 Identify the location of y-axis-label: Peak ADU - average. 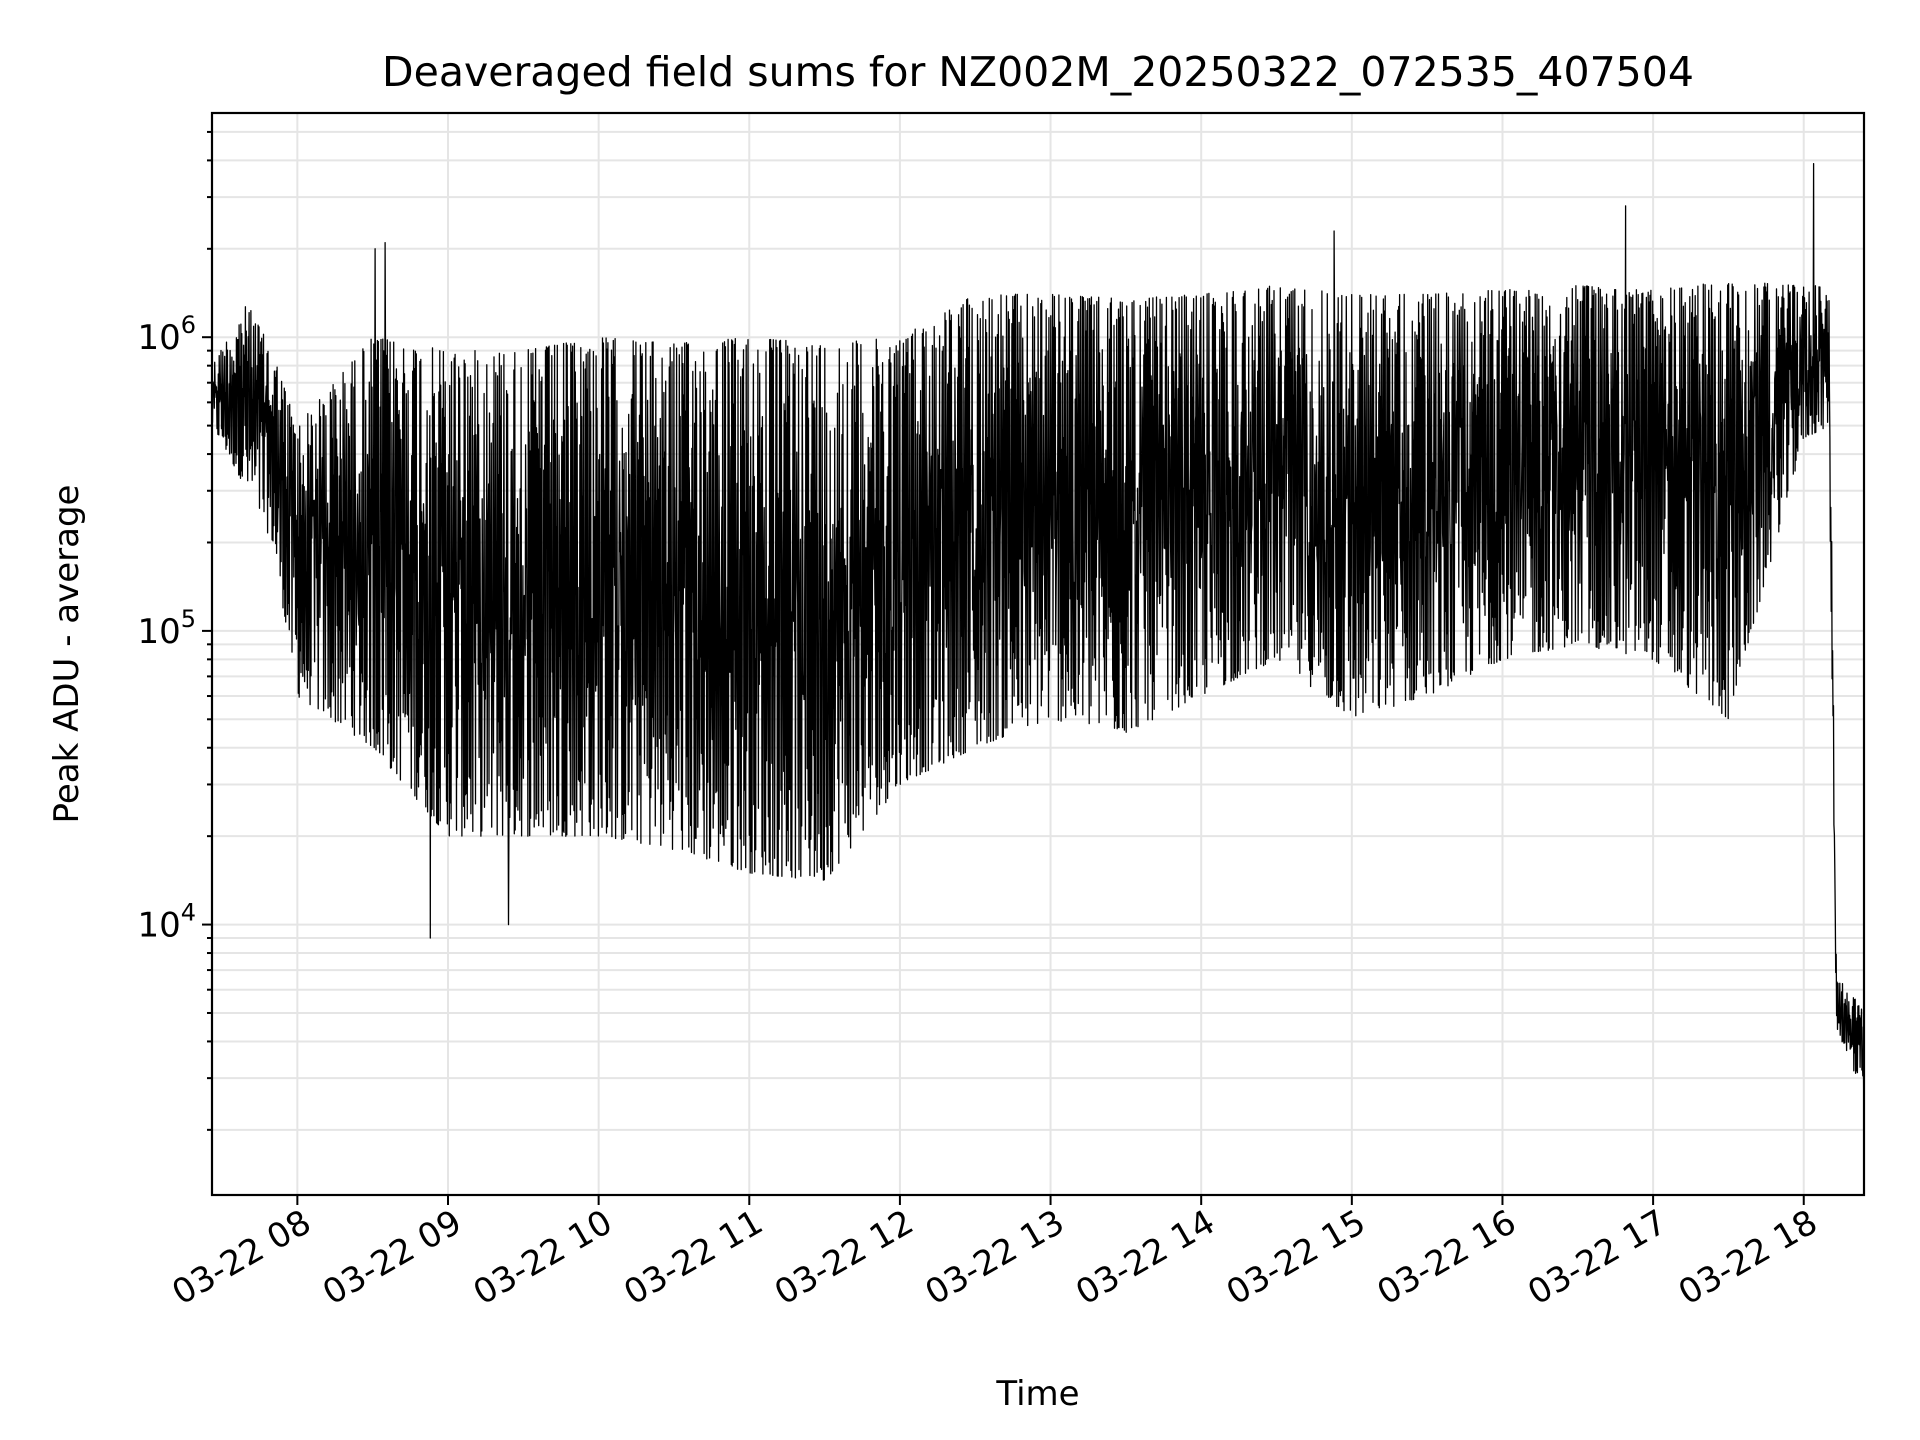
(67, 654).